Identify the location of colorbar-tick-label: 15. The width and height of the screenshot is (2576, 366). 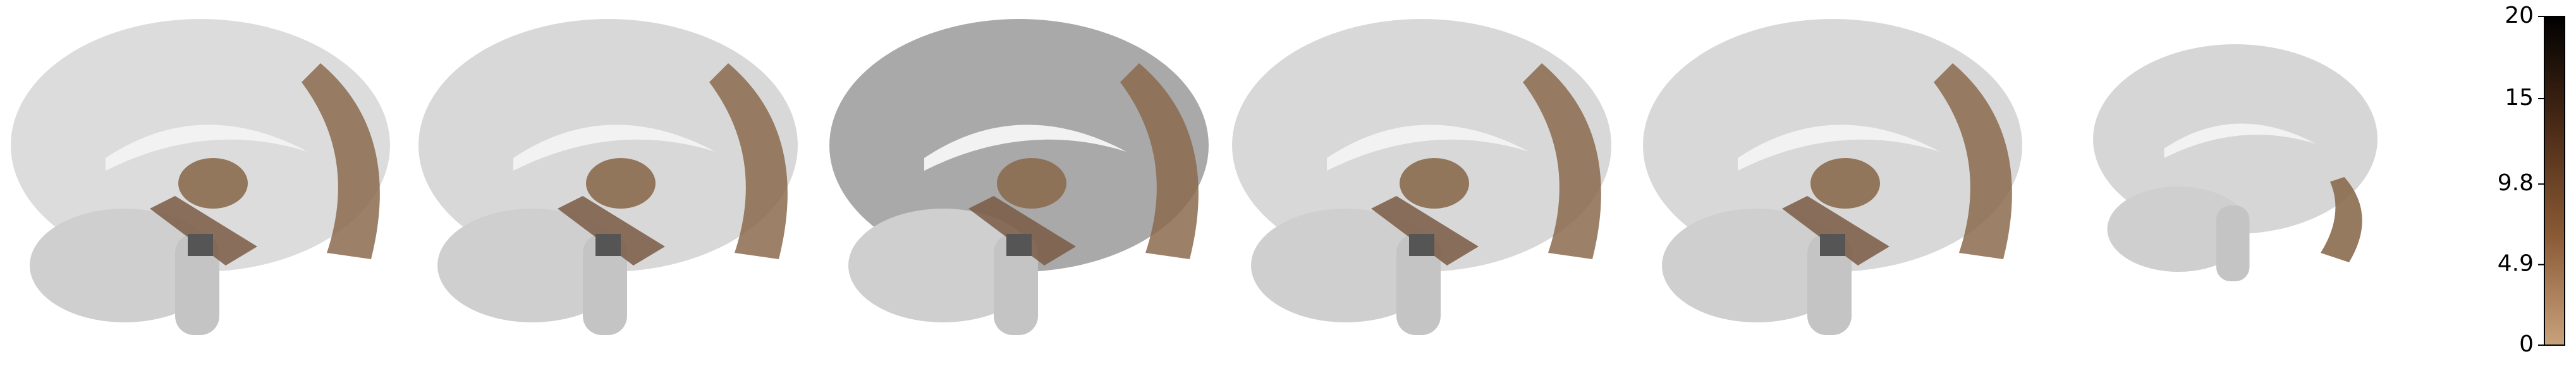
(2519, 98).